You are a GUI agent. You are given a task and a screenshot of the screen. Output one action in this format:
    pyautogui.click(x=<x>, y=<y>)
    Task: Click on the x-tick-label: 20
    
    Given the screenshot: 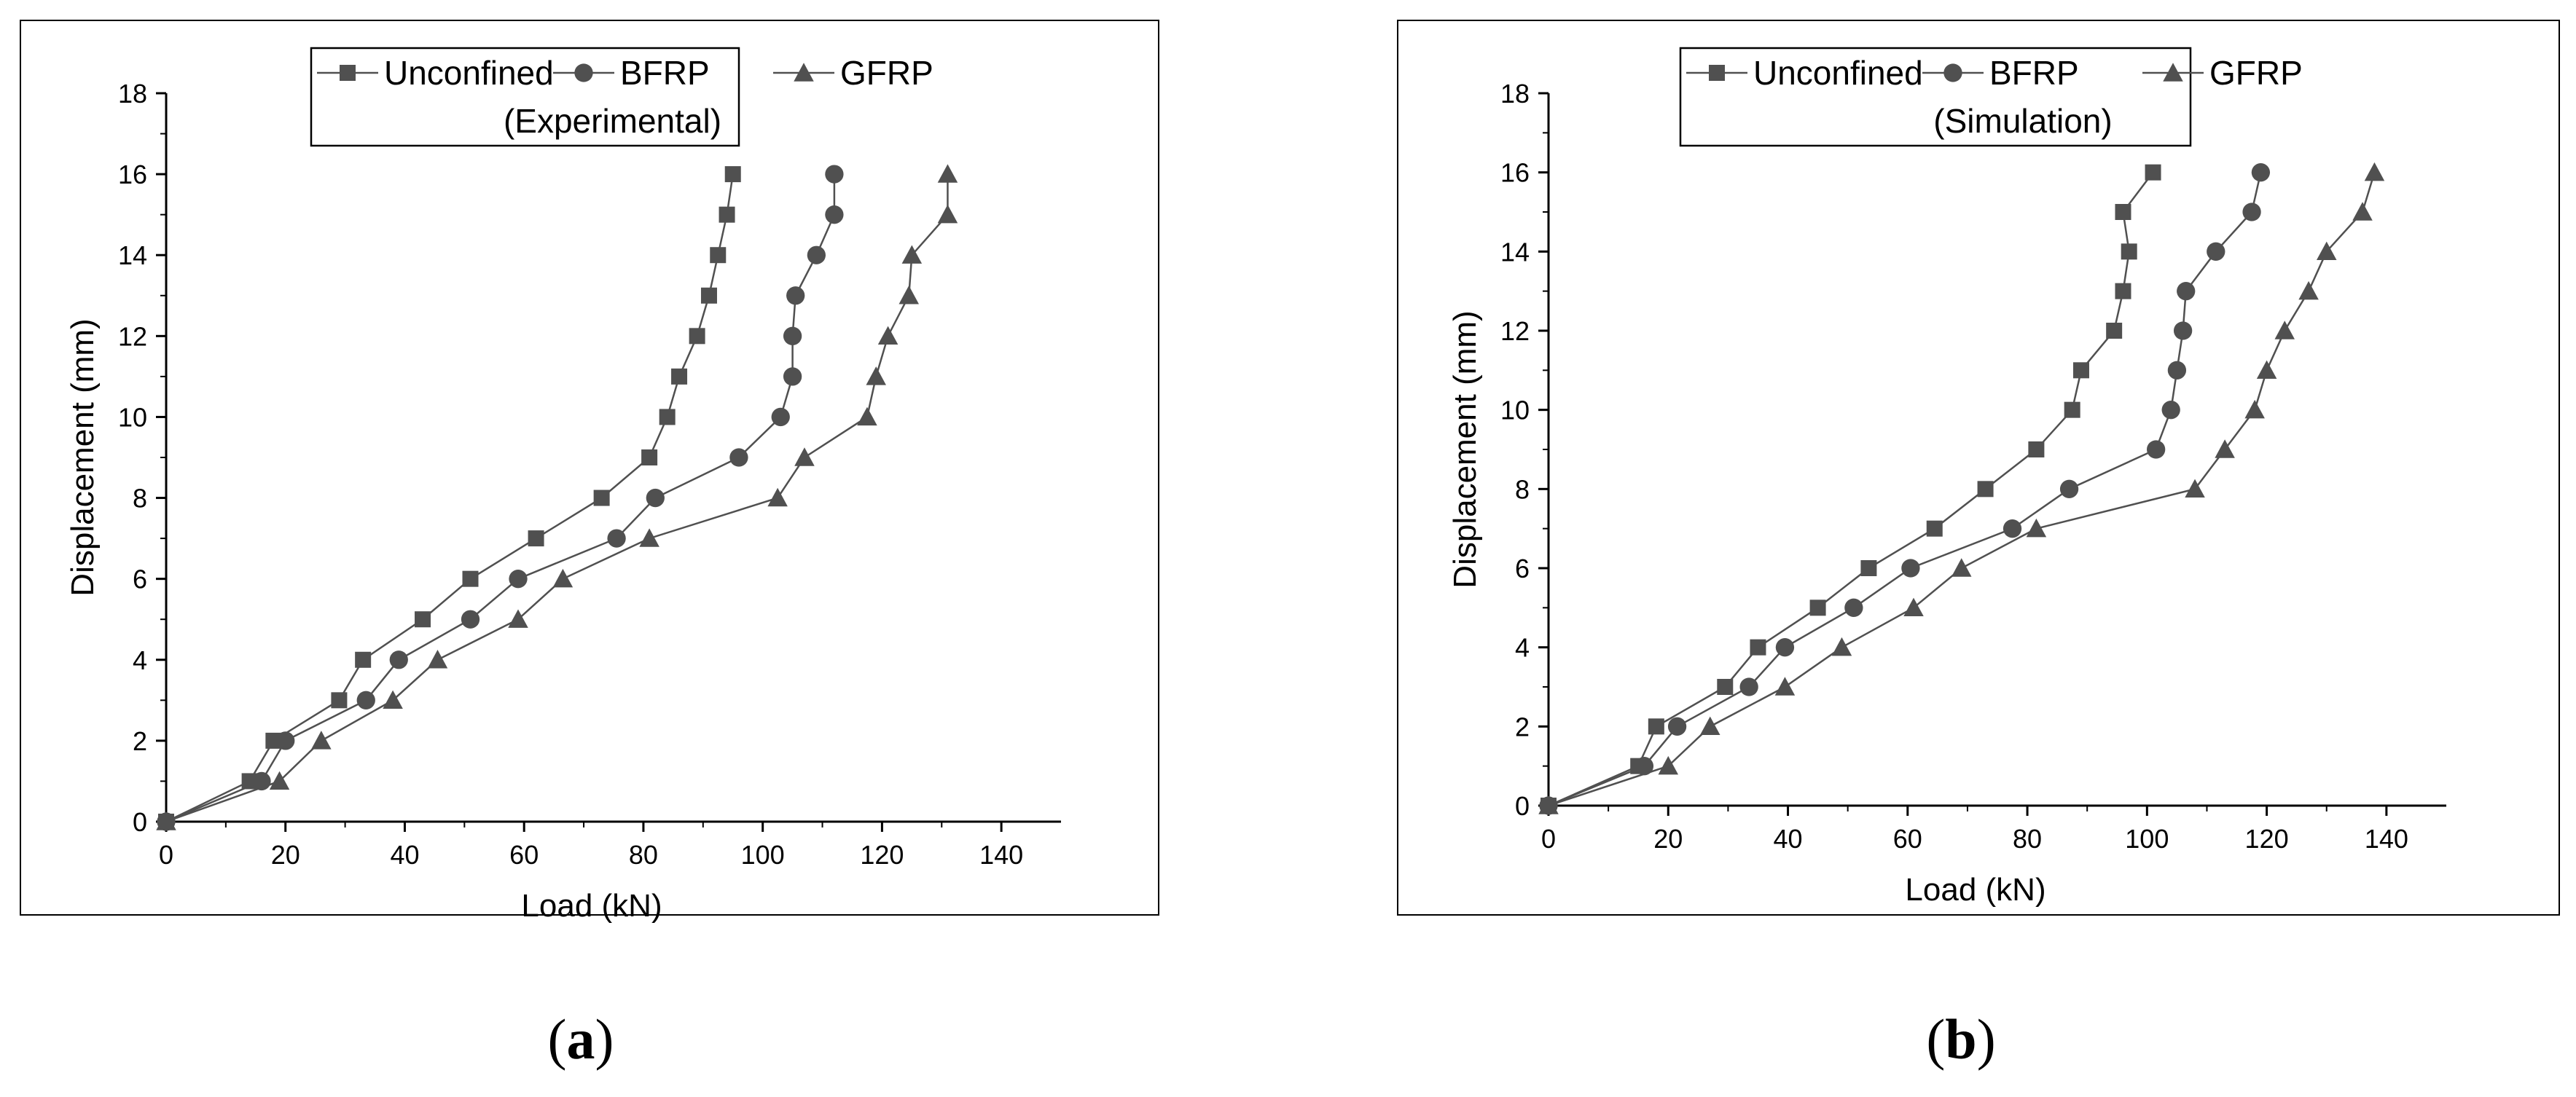 What is the action you would take?
    pyautogui.click(x=285, y=855)
    